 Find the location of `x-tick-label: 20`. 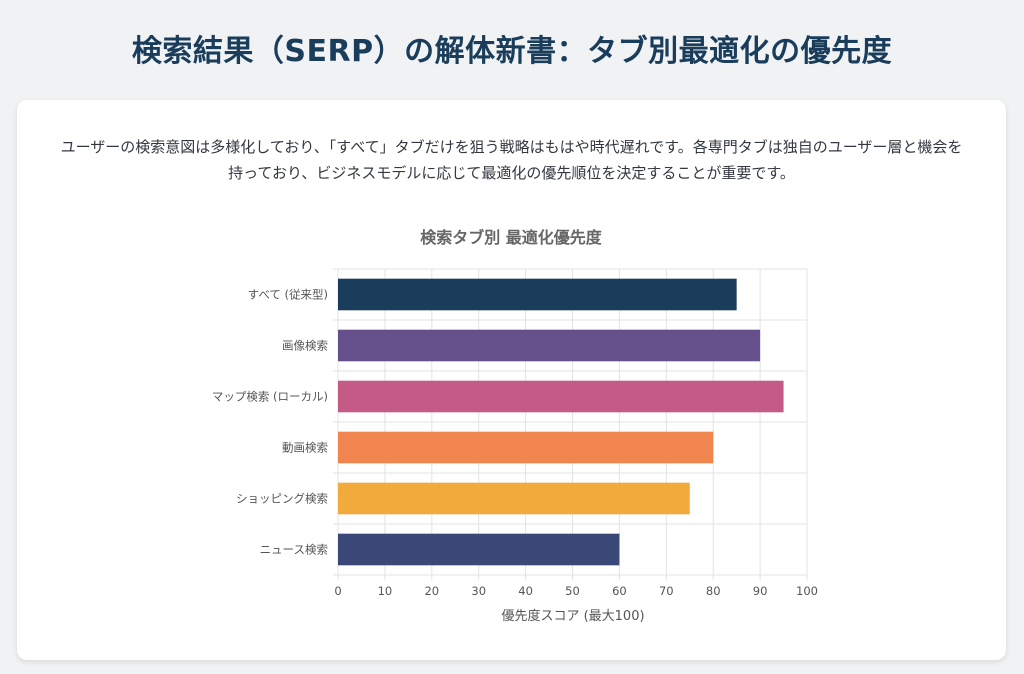

x-tick-label: 20 is located at coordinates (431, 591).